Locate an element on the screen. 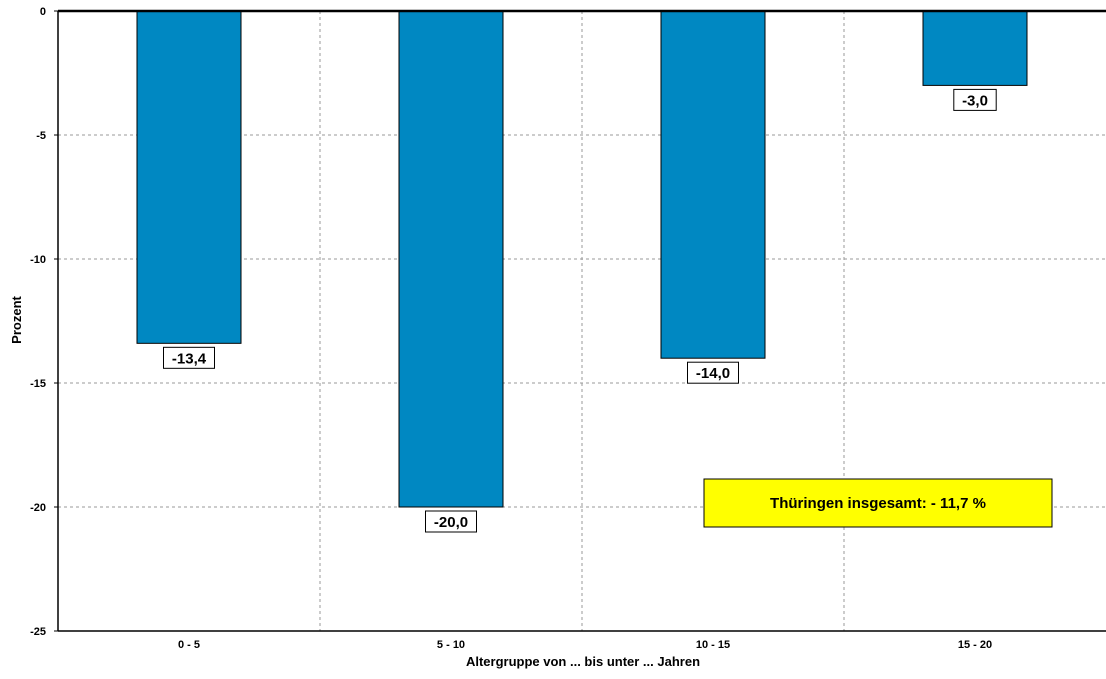 Image resolution: width=1106 pixels, height=679 pixels. total-annotation-box is located at coordinates (878, 503).